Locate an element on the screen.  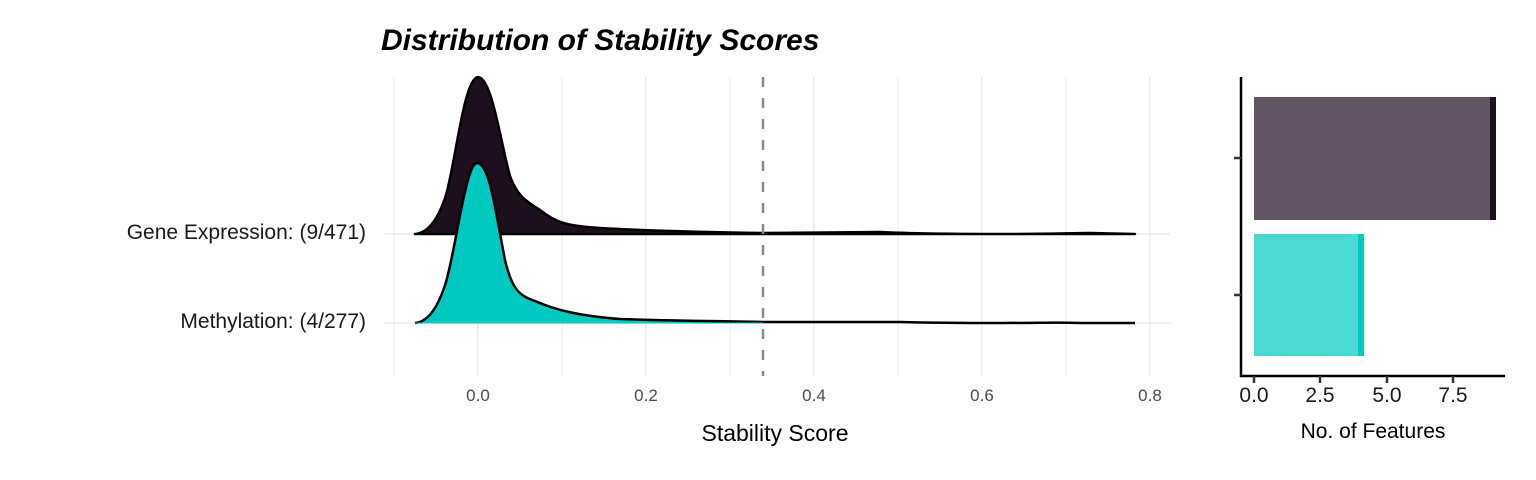
bar-methylation-edge is located at coordinates (1361, 295).